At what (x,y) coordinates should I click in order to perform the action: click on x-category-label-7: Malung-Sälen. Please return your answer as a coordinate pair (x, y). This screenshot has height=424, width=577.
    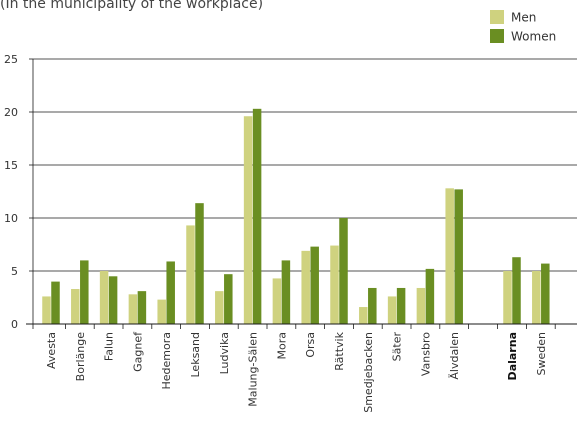
    Looking at the image, I should click on (253, 369).